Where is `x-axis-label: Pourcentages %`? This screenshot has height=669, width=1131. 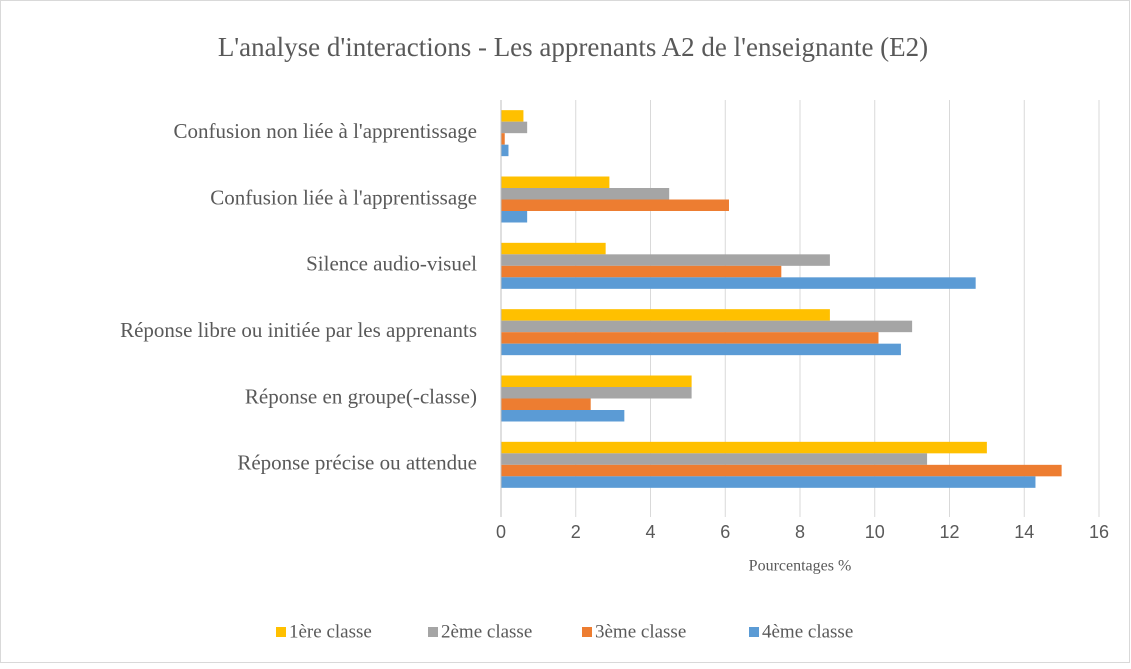 x-axis-label: Pourcentages % is located at coordinates (800, 566).